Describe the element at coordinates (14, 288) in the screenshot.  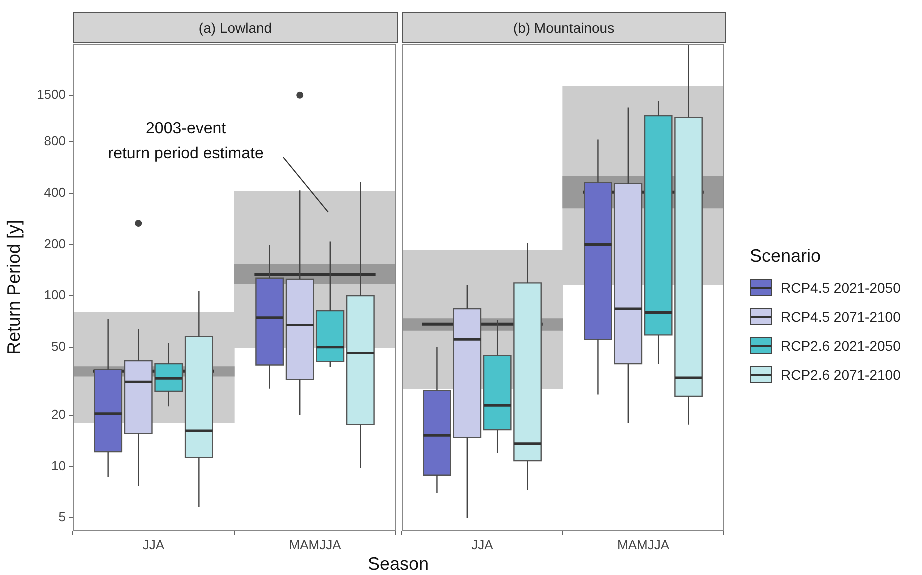
I see `y-axis-title: Return Period [y]` at that location.